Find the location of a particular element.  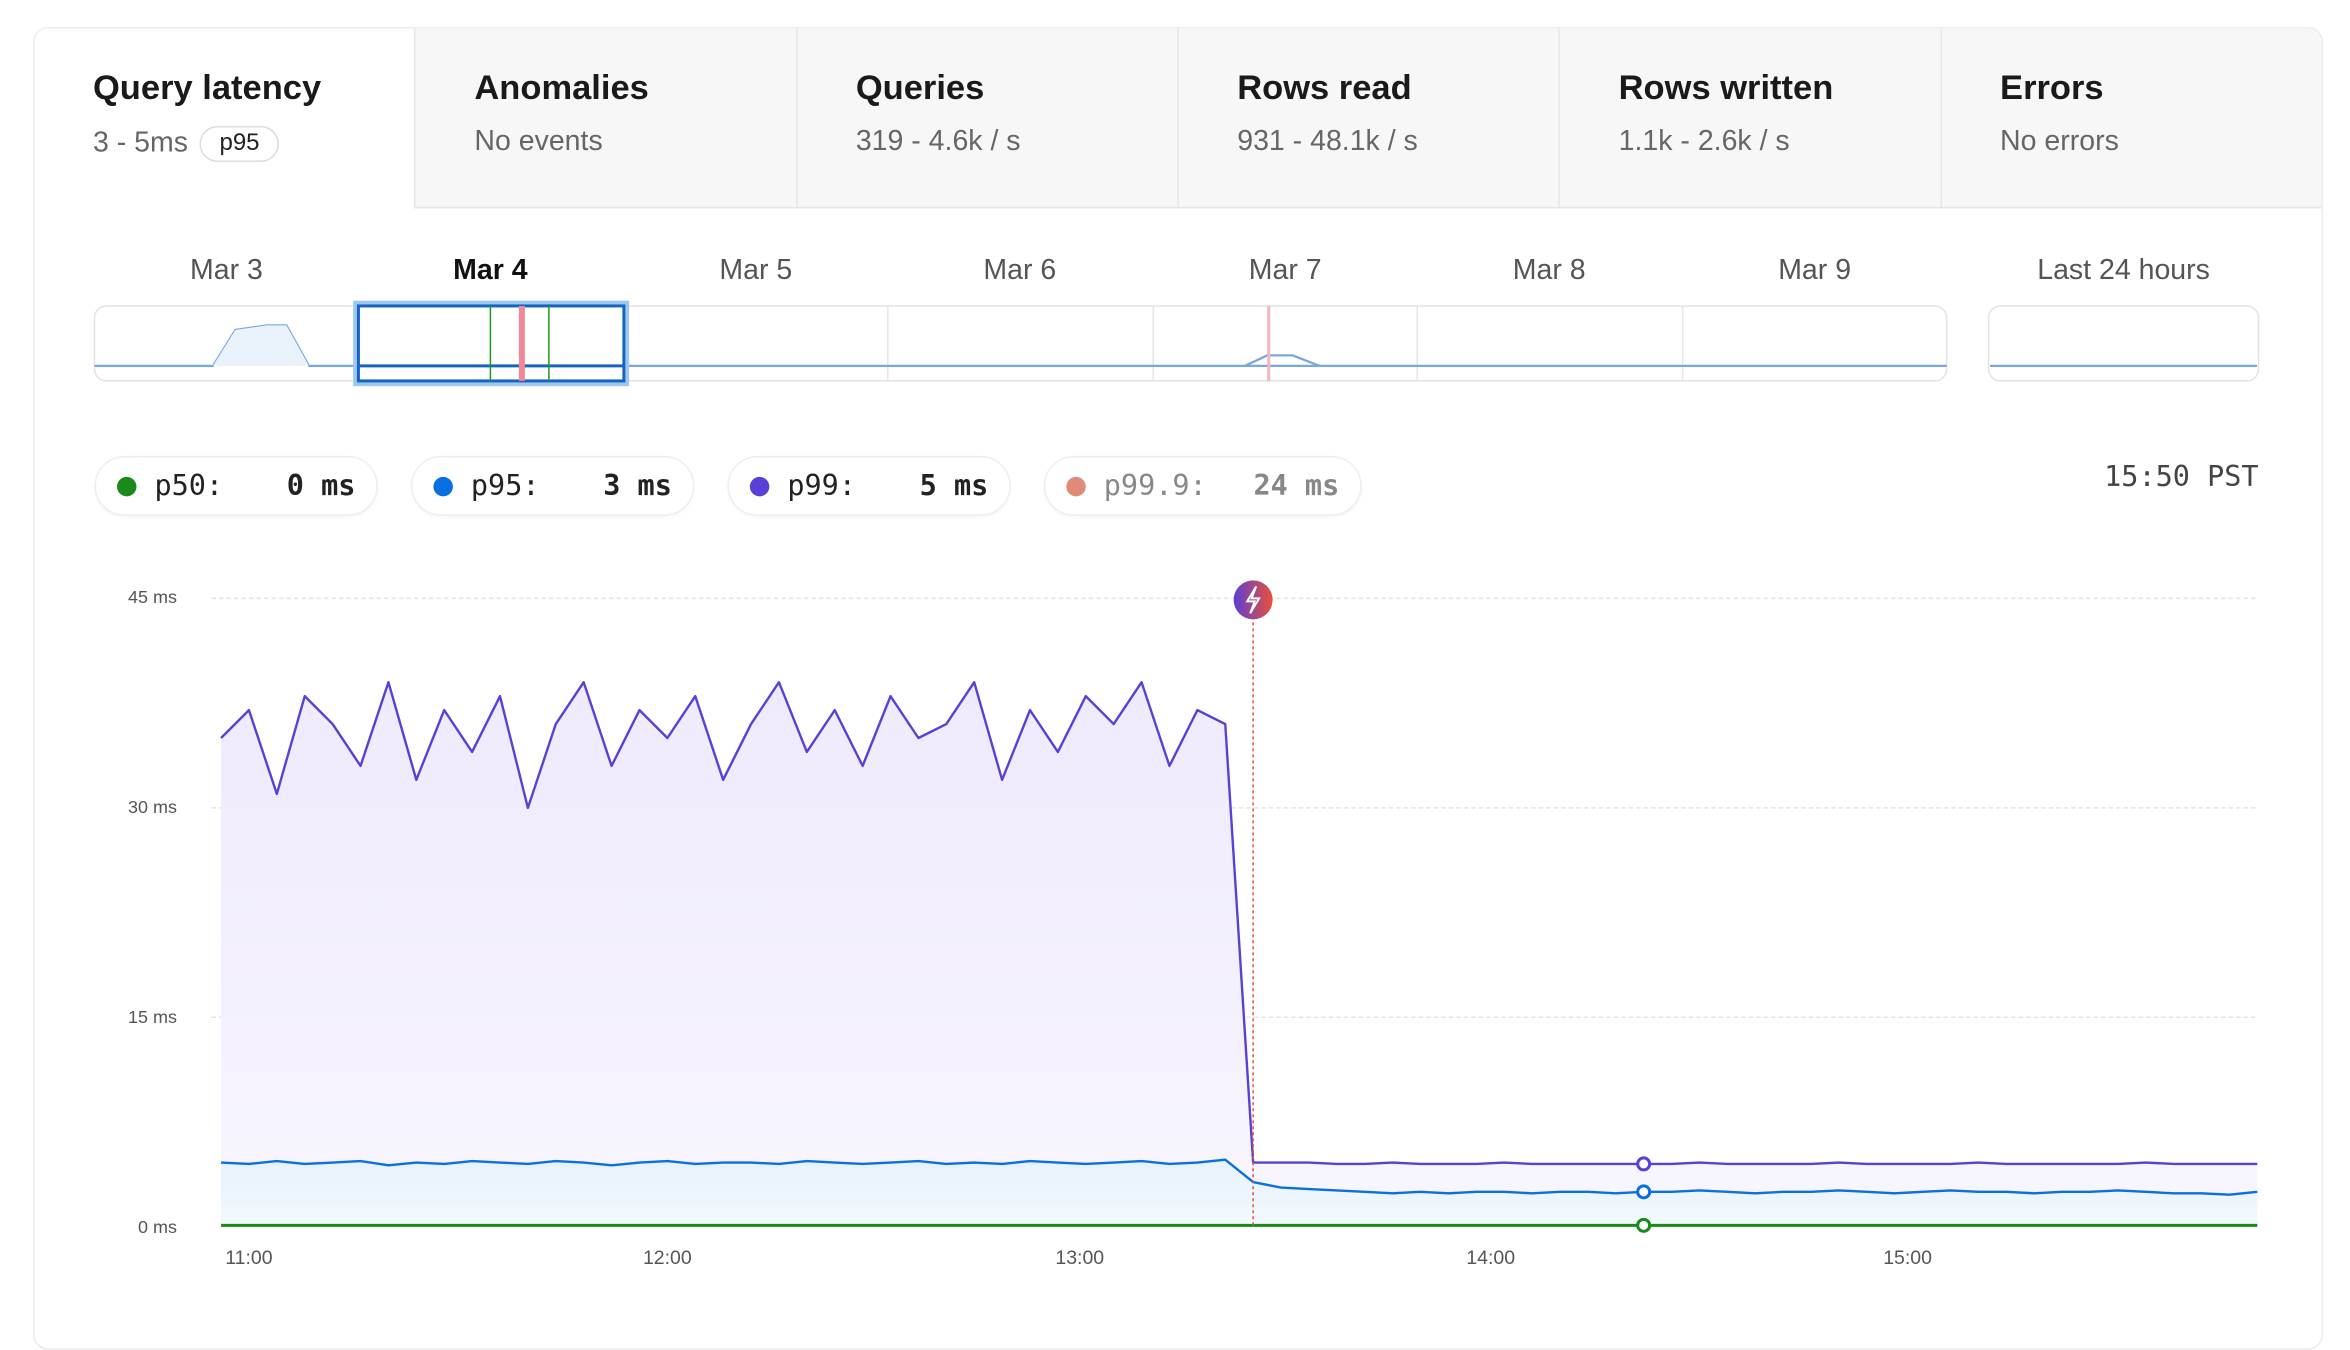

tab-value: 3 - 5ms is located at coordinates (140, 143).